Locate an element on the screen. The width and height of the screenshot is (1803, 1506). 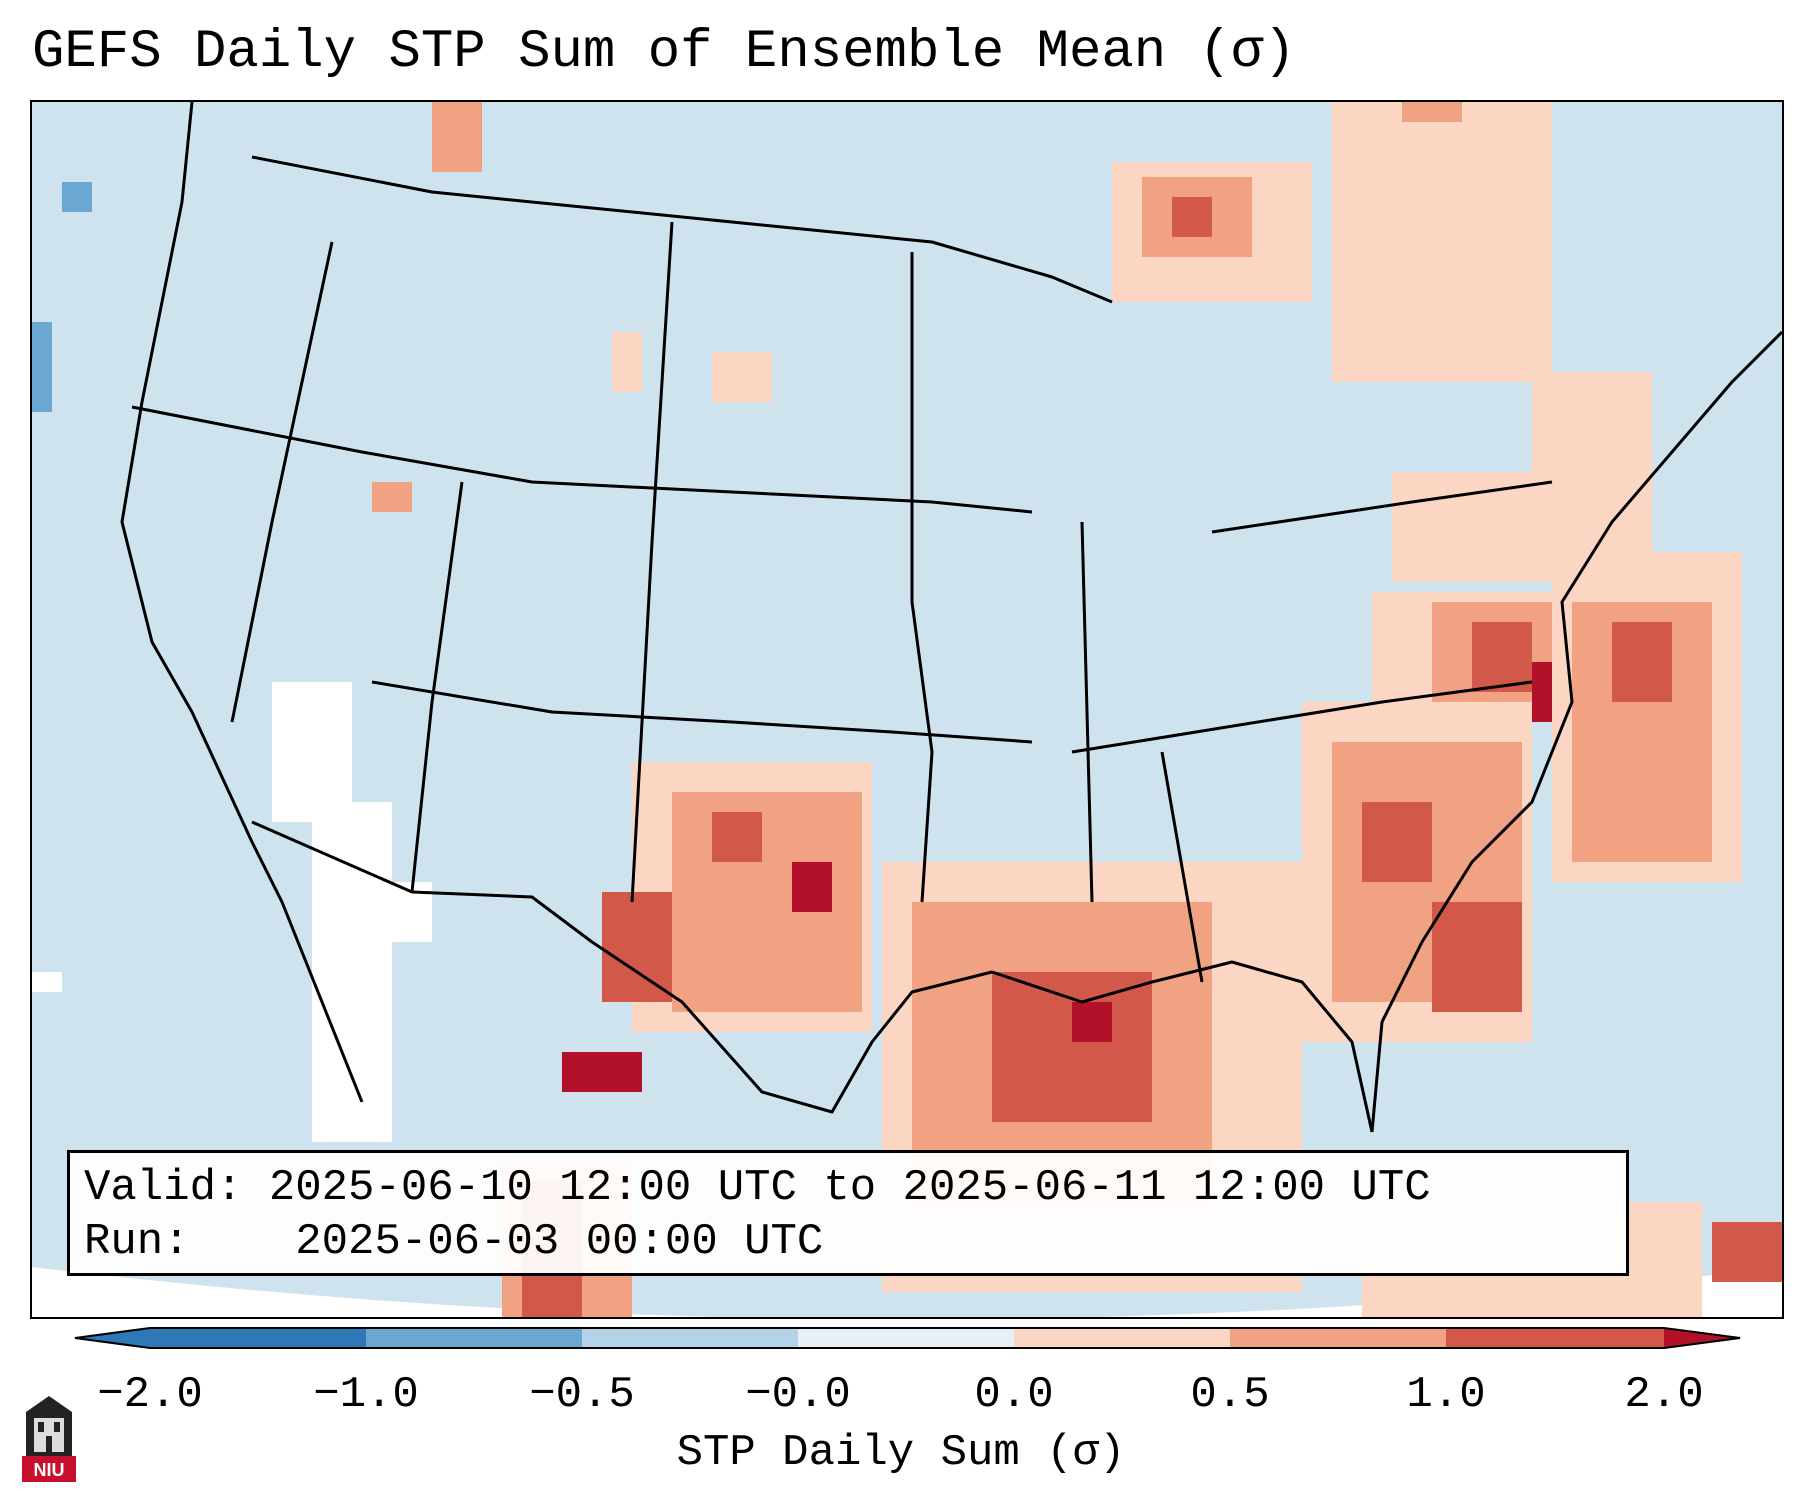
colorbar-label: STP Daily Sum (σ) is located at coordinates (901, 1453).